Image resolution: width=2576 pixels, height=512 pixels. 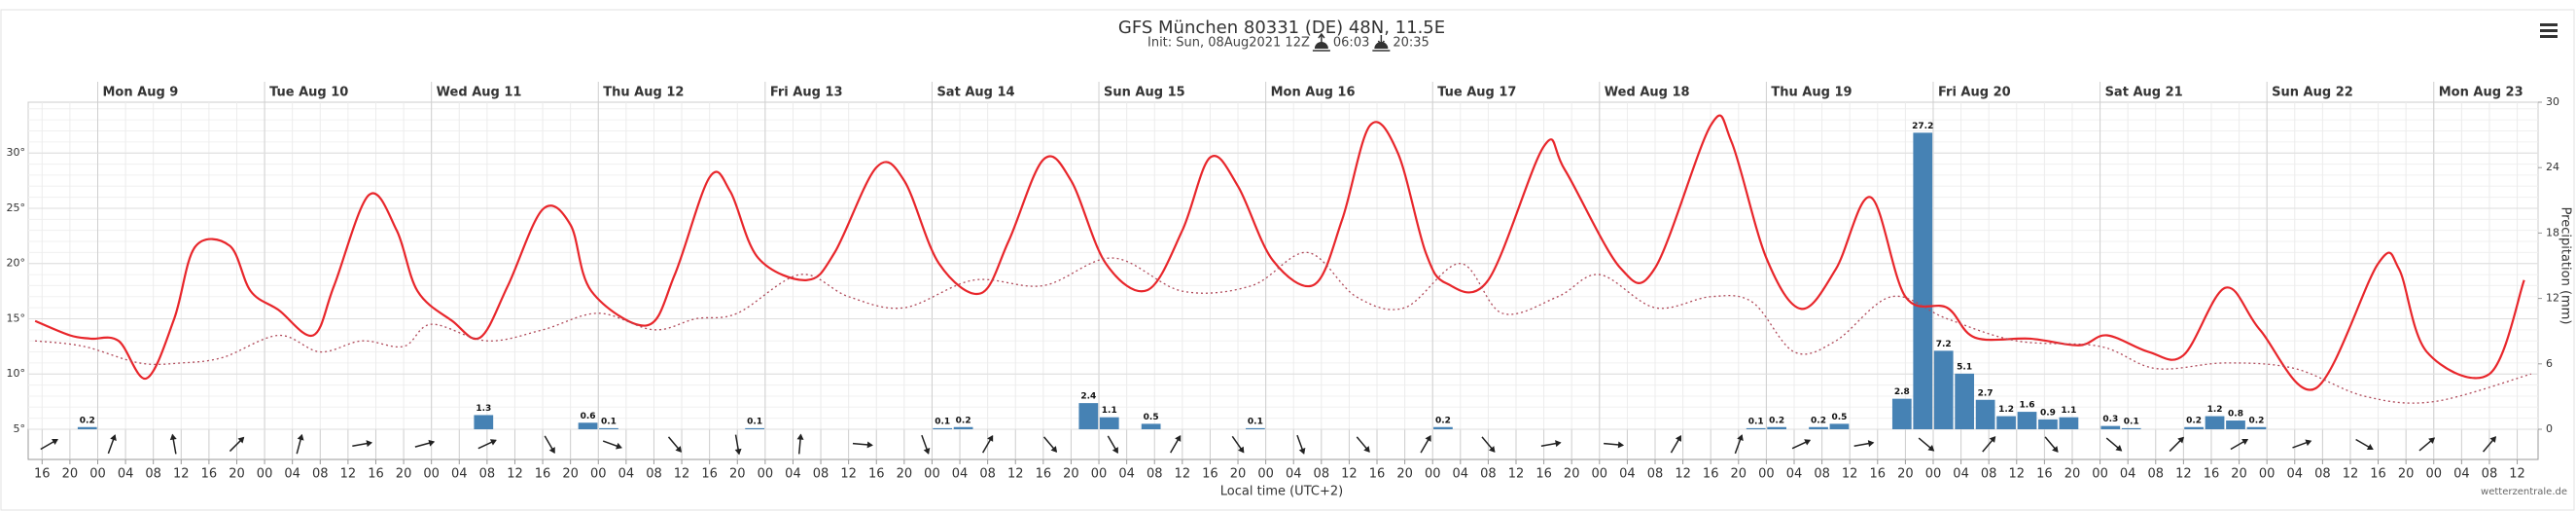 I want to click on day-label: Fri Aug 20, so click(x=1975, y=93).